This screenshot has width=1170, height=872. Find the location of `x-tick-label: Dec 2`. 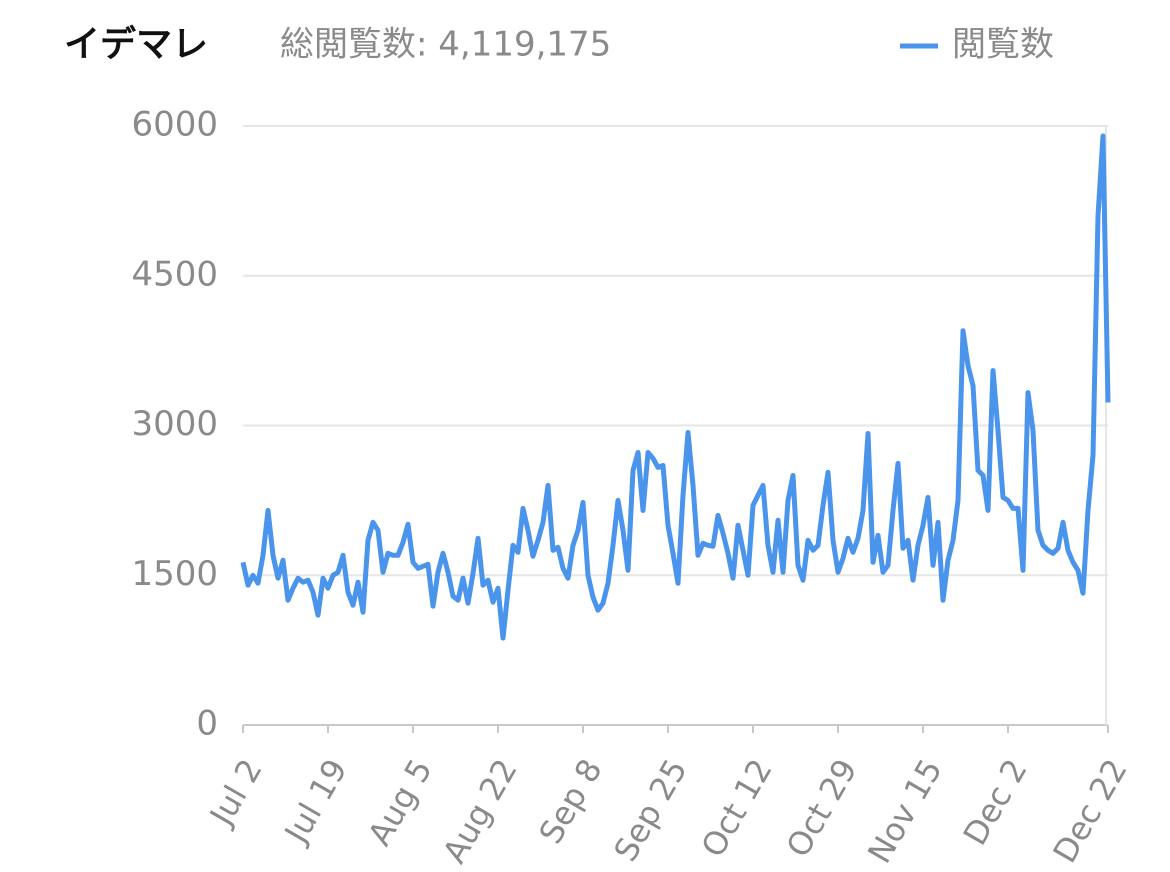

x-tick-label: Dec 2 is located at coordinates (995, 802).